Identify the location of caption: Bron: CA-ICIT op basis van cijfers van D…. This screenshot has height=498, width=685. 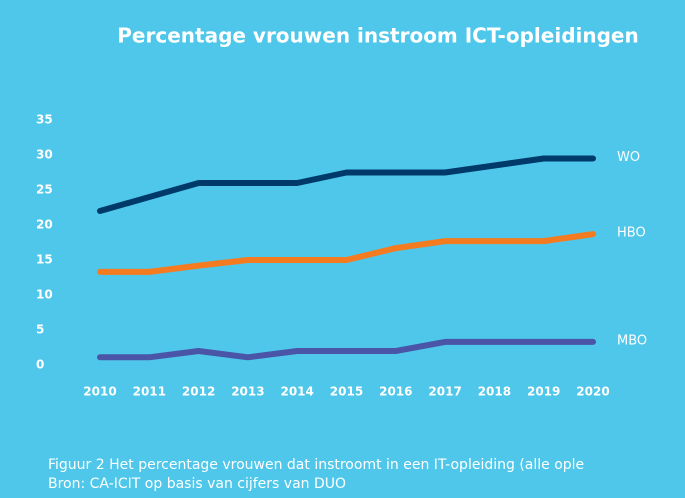
(197, 484).